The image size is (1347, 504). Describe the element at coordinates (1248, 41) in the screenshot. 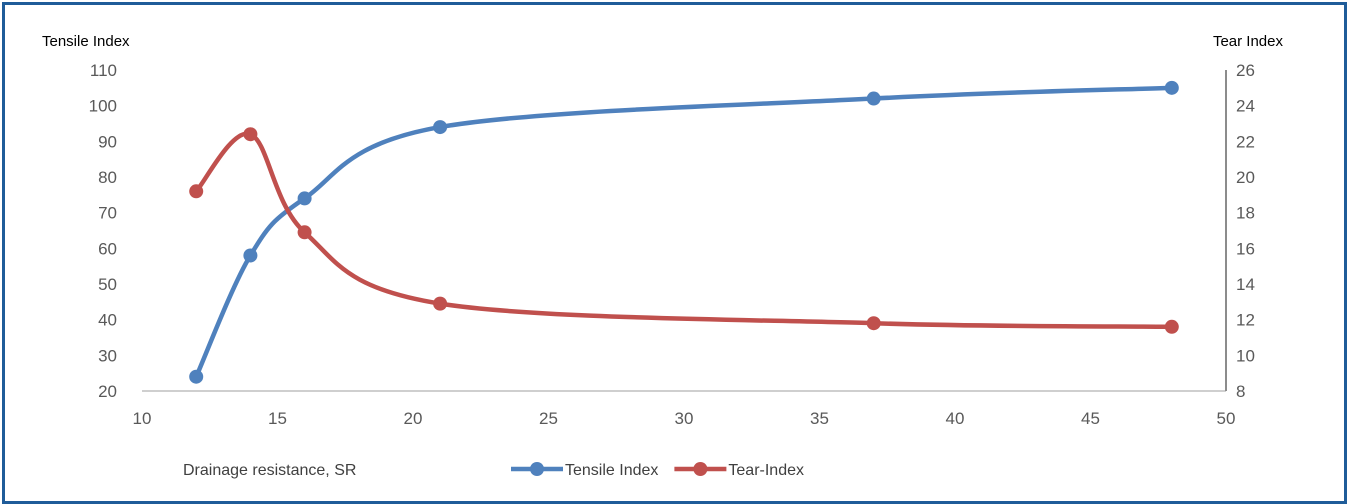

I see `right-axis-title: Tear Index` at that location.